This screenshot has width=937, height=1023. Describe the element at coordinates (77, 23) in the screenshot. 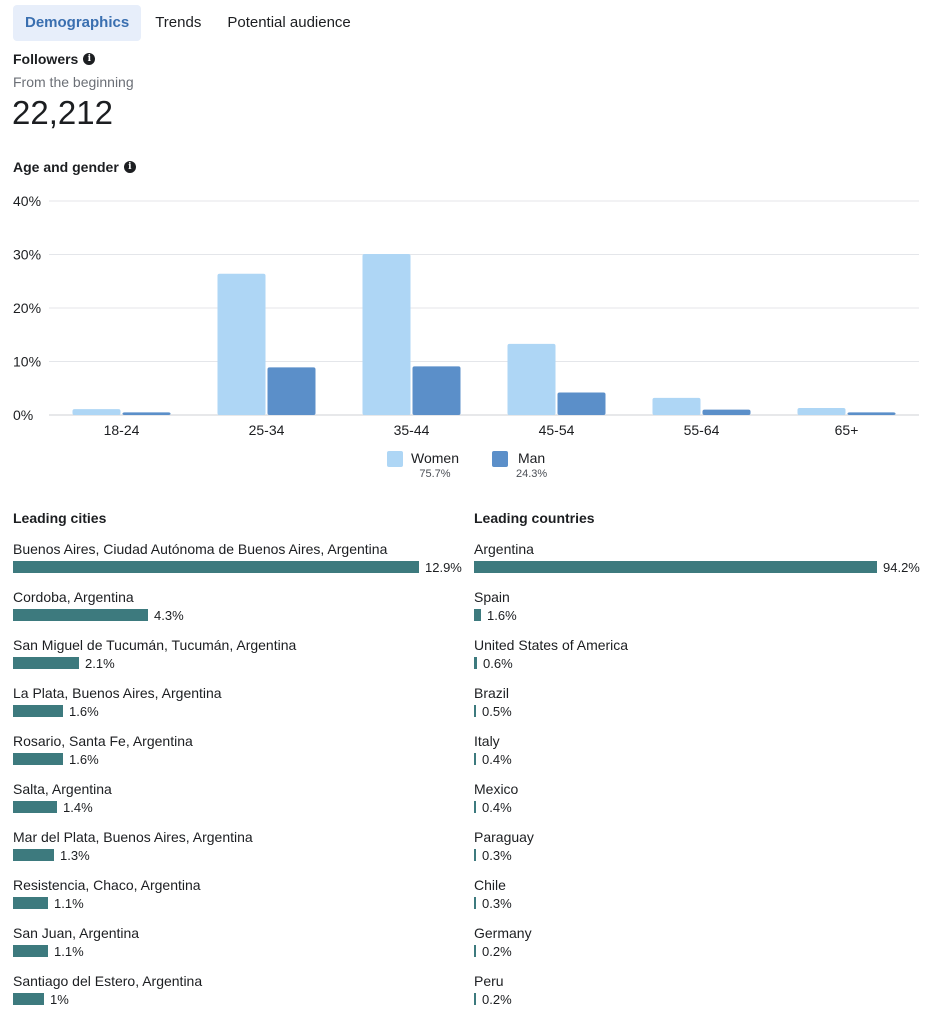

I see `tab-demographics: Demographics` at that location.